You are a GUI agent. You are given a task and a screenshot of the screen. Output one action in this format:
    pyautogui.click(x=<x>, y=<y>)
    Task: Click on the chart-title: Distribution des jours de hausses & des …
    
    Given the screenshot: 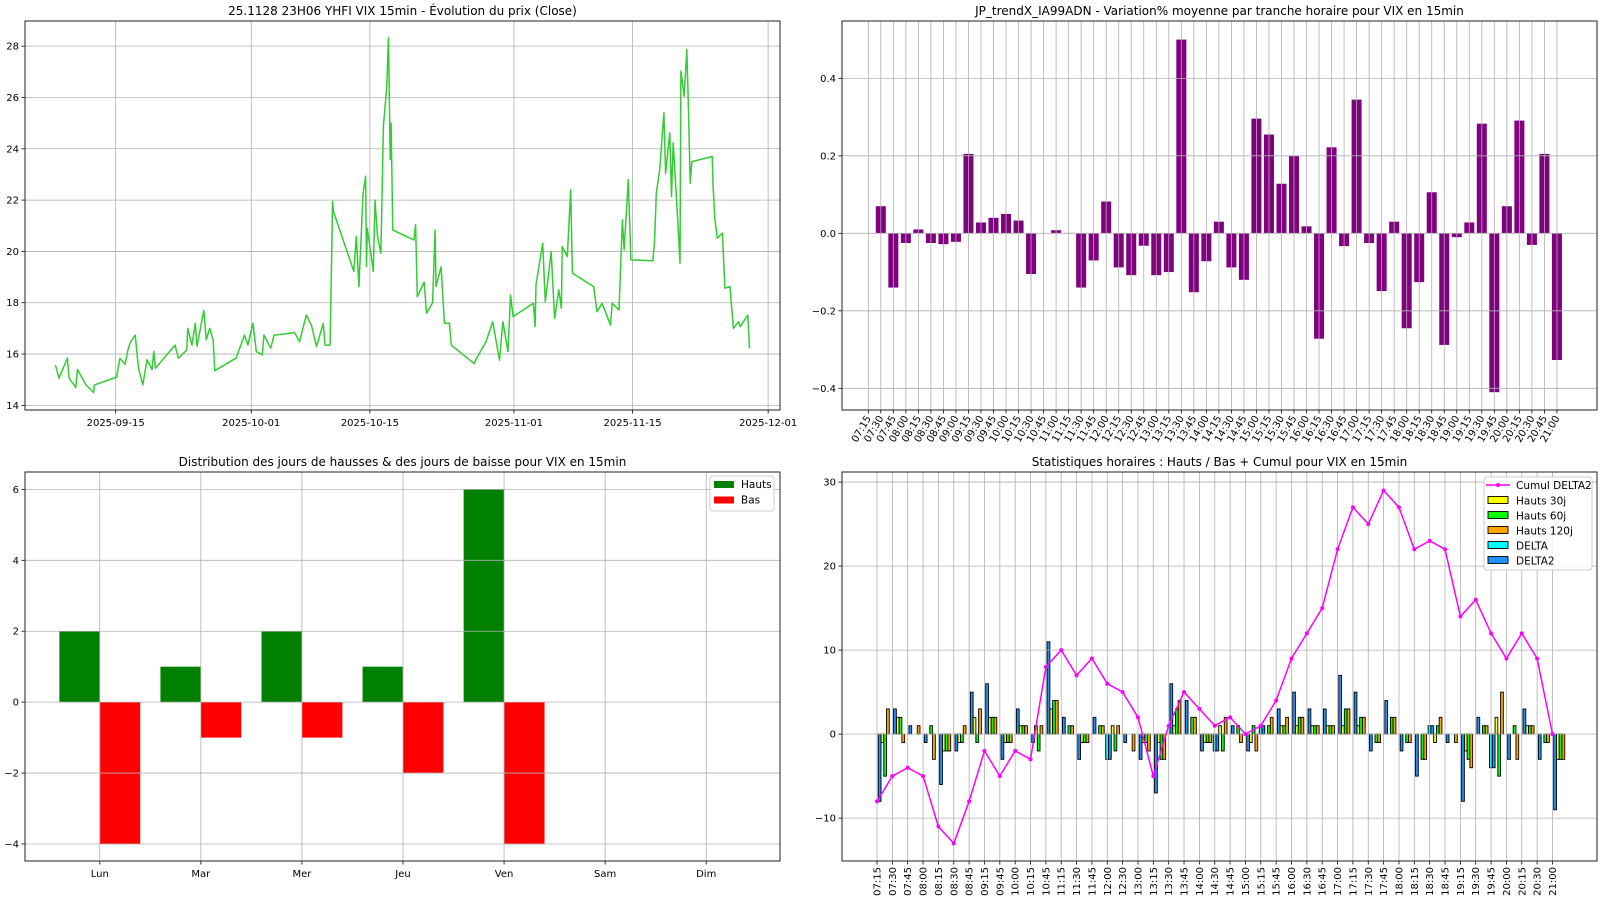 What is the action you would take?
    pyautogui.click(x=403, y=462)
    